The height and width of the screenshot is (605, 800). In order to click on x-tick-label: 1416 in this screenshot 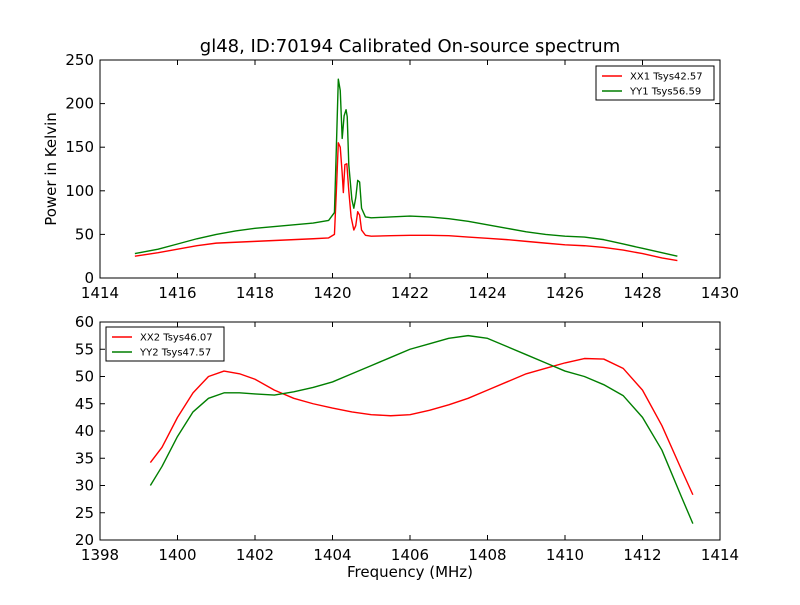, I will do `click(177, 293)`.